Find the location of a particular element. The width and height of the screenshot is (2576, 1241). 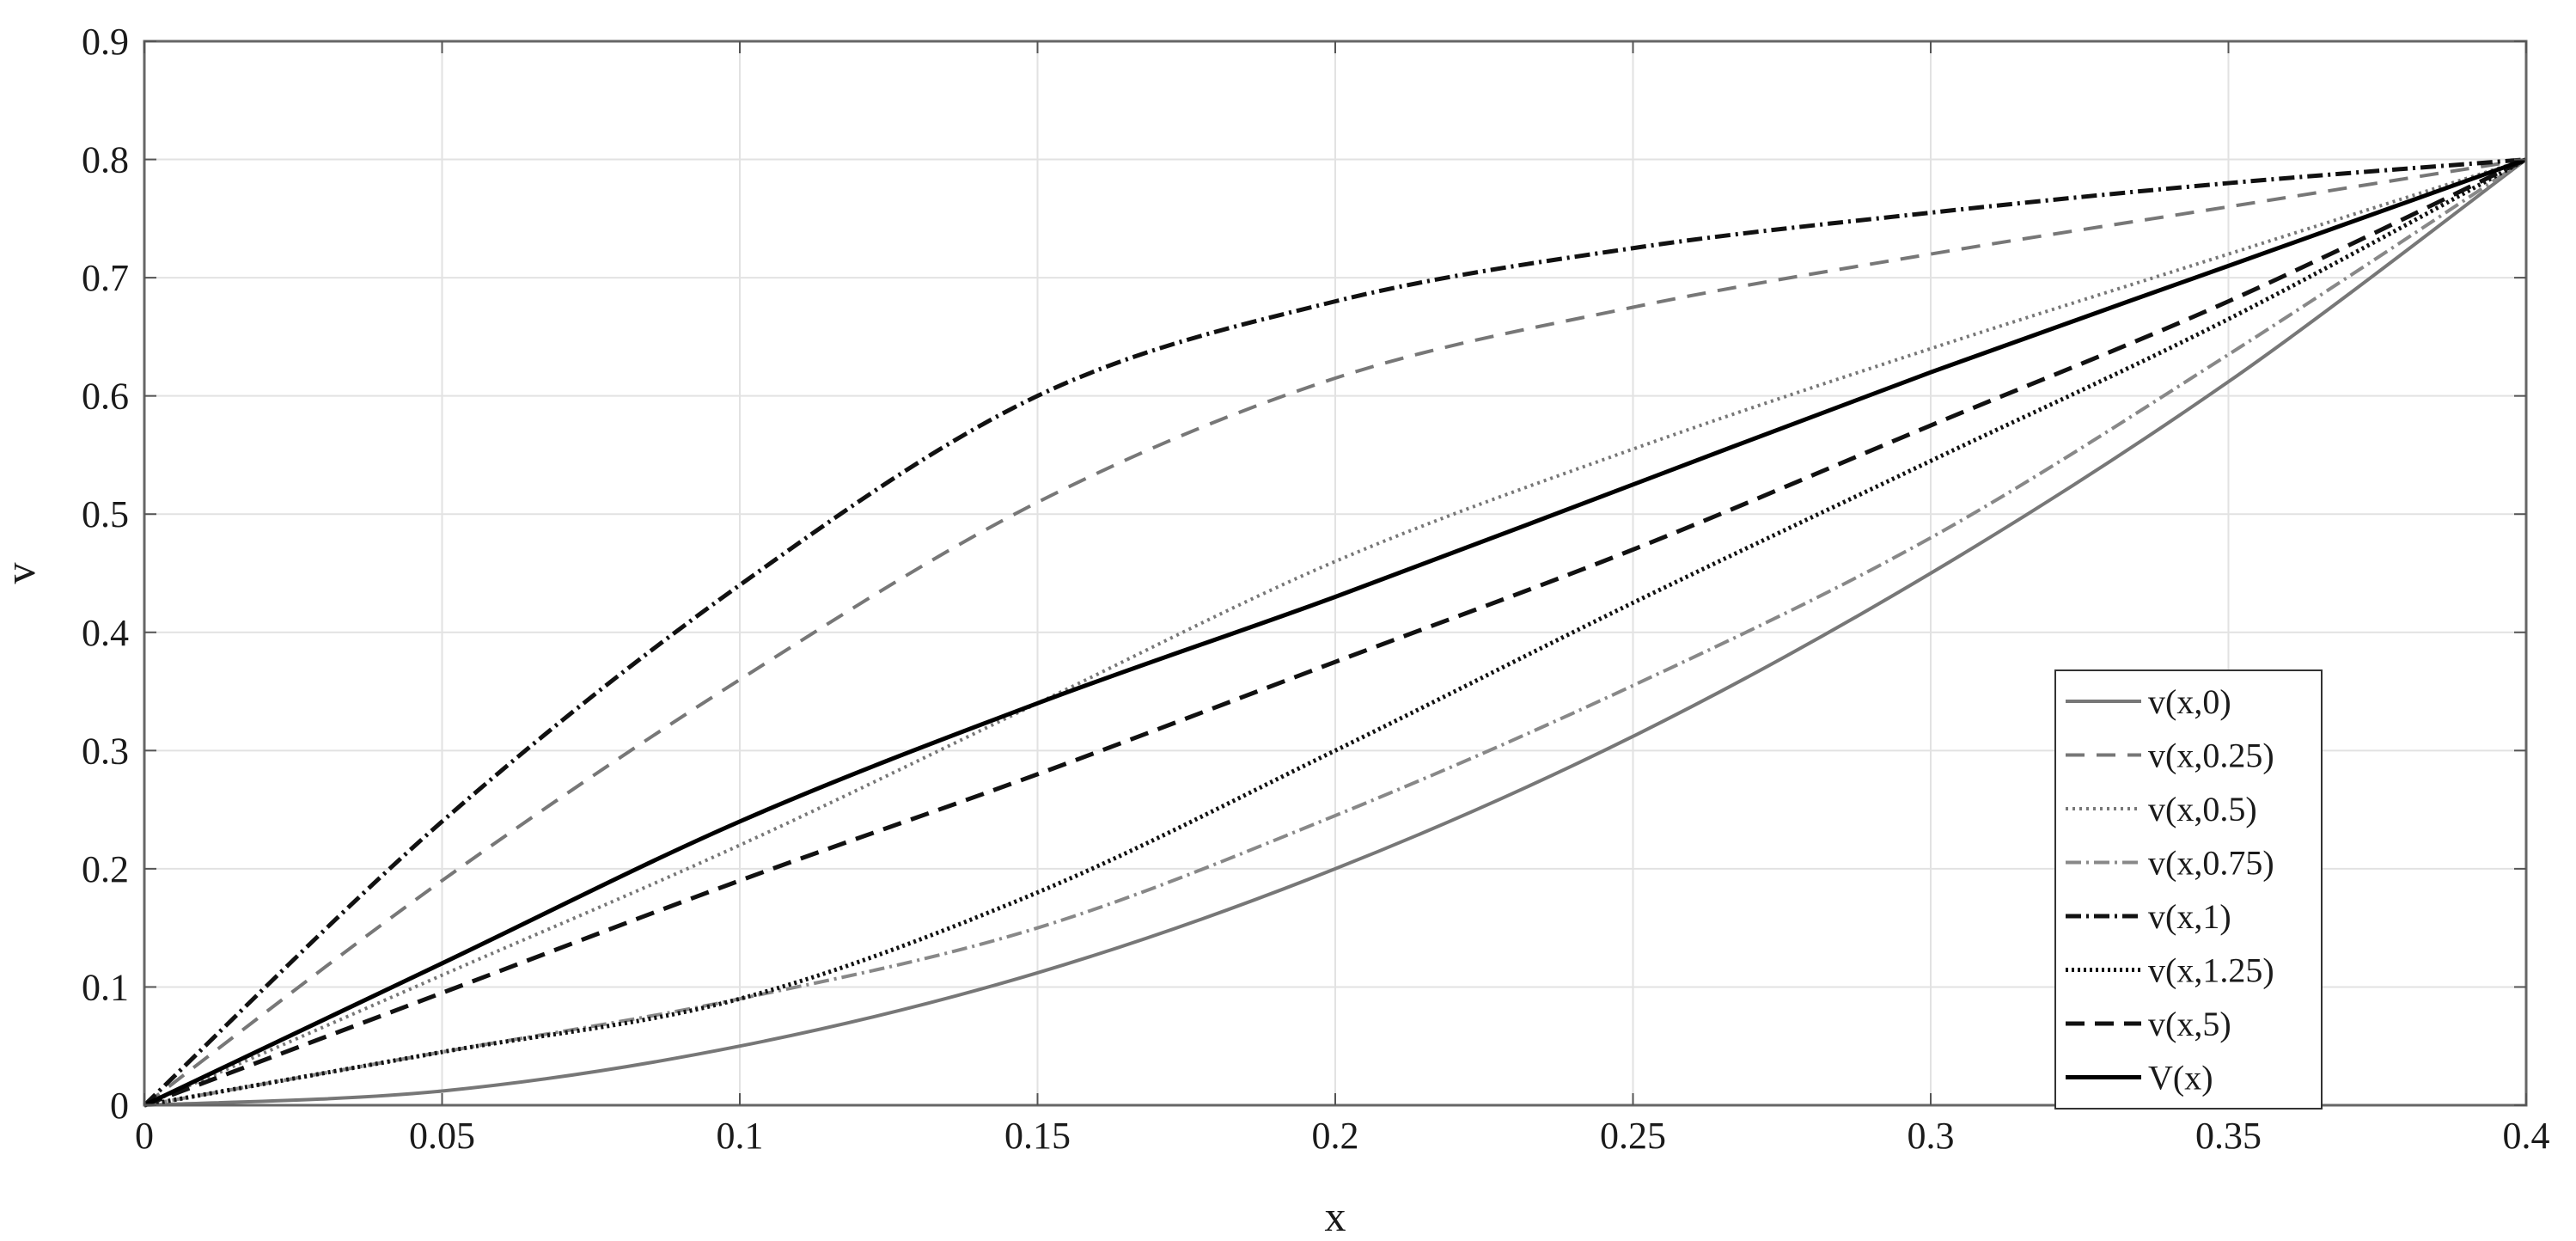

x-tick-label: 0.2 is located at coordinates (1335, 1136).